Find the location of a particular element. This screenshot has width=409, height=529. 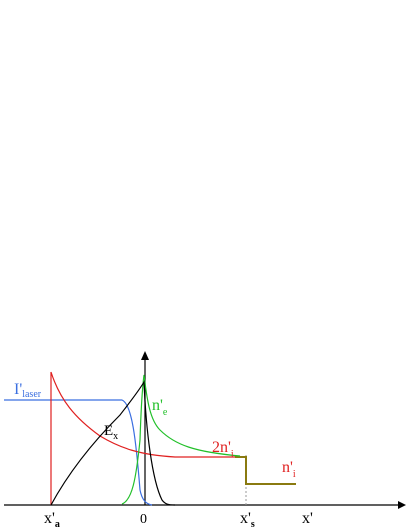

tick-label-xa: x'a is located at coordinates (52, 519).